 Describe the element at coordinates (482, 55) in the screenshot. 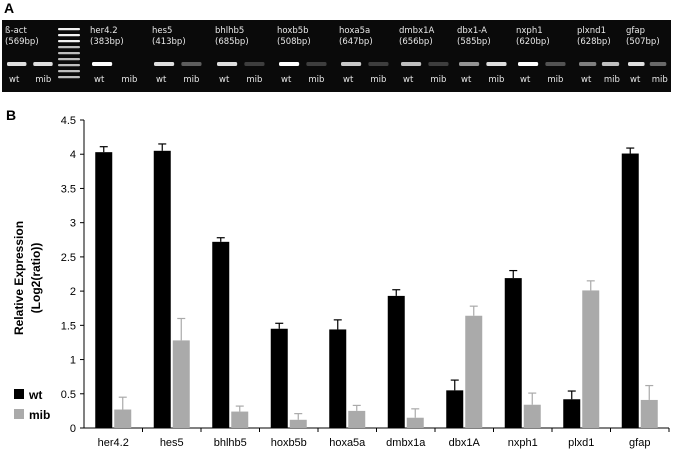

I see `gel-lane-group: dbx1-A(585bp) wt mib` at that location.